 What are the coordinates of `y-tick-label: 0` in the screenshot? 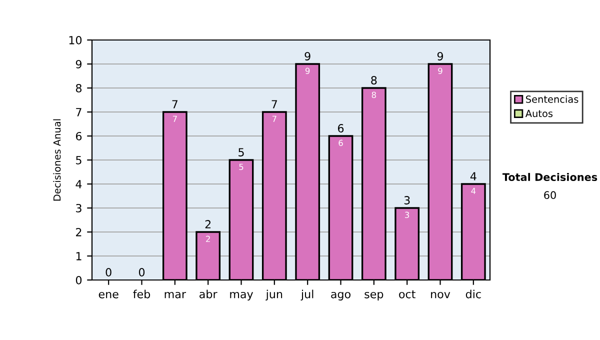 It's located at (79, 280).